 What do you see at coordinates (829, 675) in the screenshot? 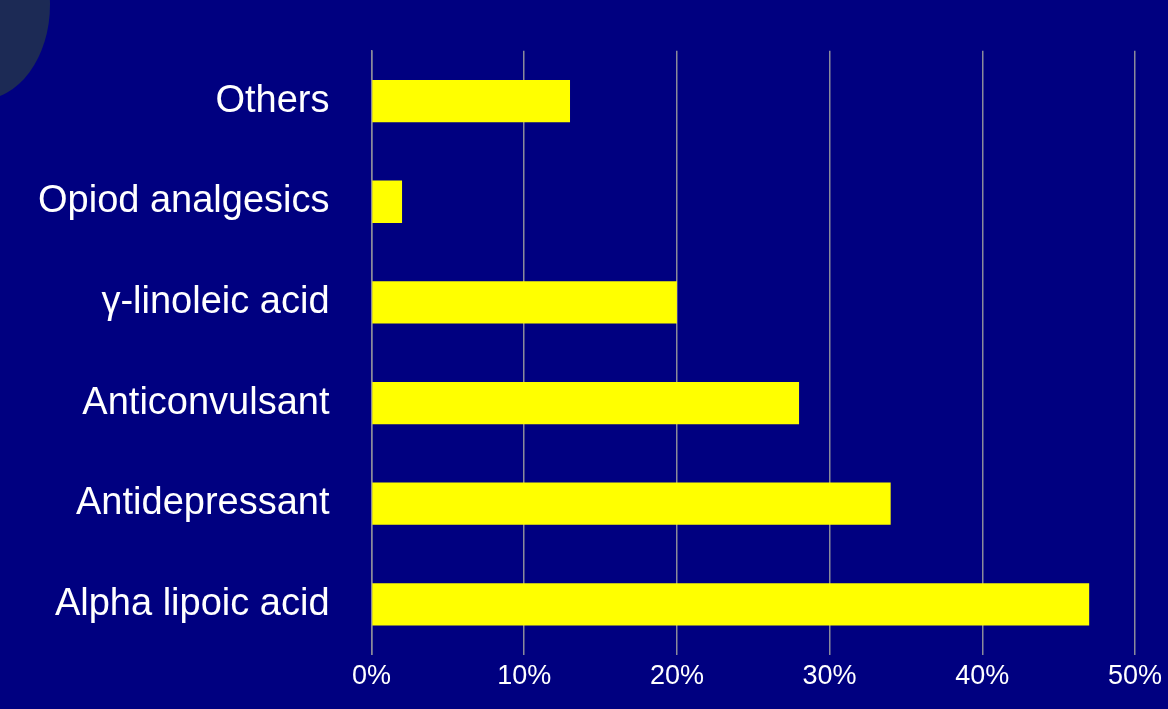
I see `x-tick-label: 30%` at bounding box center [829, 675].